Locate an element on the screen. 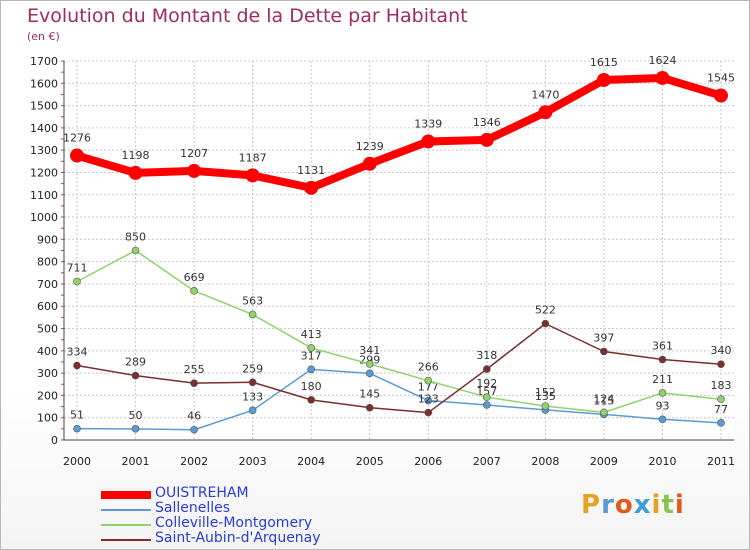  y-tick-label: 400 is located at coordinates (47, 351).